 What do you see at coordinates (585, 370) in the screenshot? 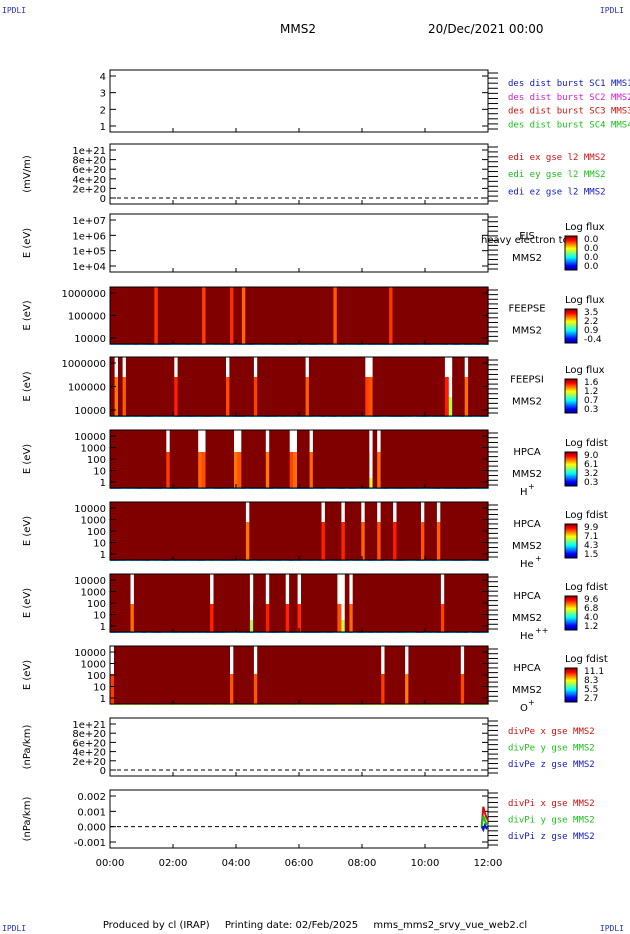
I see `colorbar-title: Log flux` at bounding box center [585, 370].